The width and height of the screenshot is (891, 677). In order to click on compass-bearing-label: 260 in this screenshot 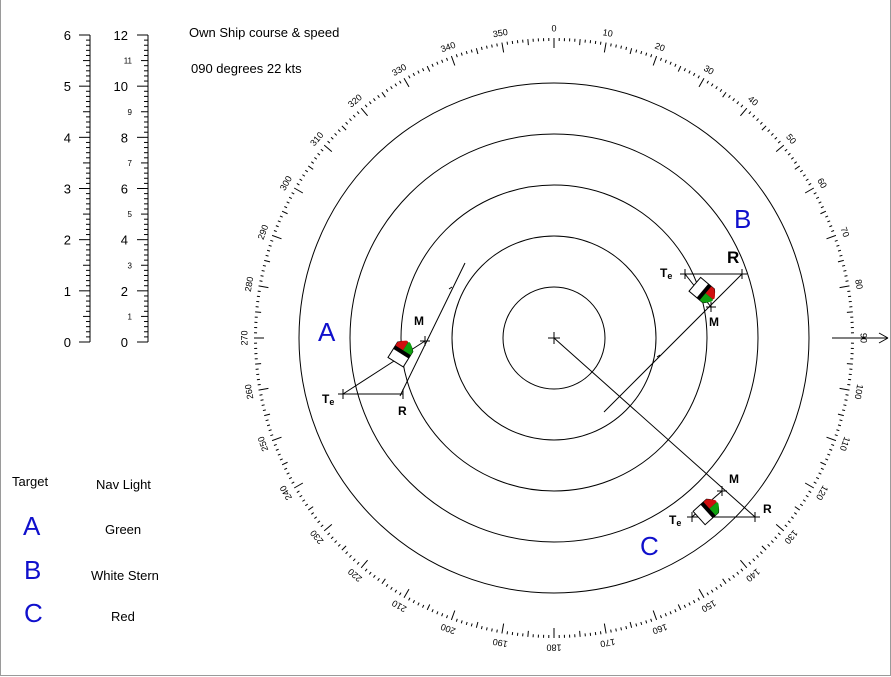, I will do `click(249, 391)`.